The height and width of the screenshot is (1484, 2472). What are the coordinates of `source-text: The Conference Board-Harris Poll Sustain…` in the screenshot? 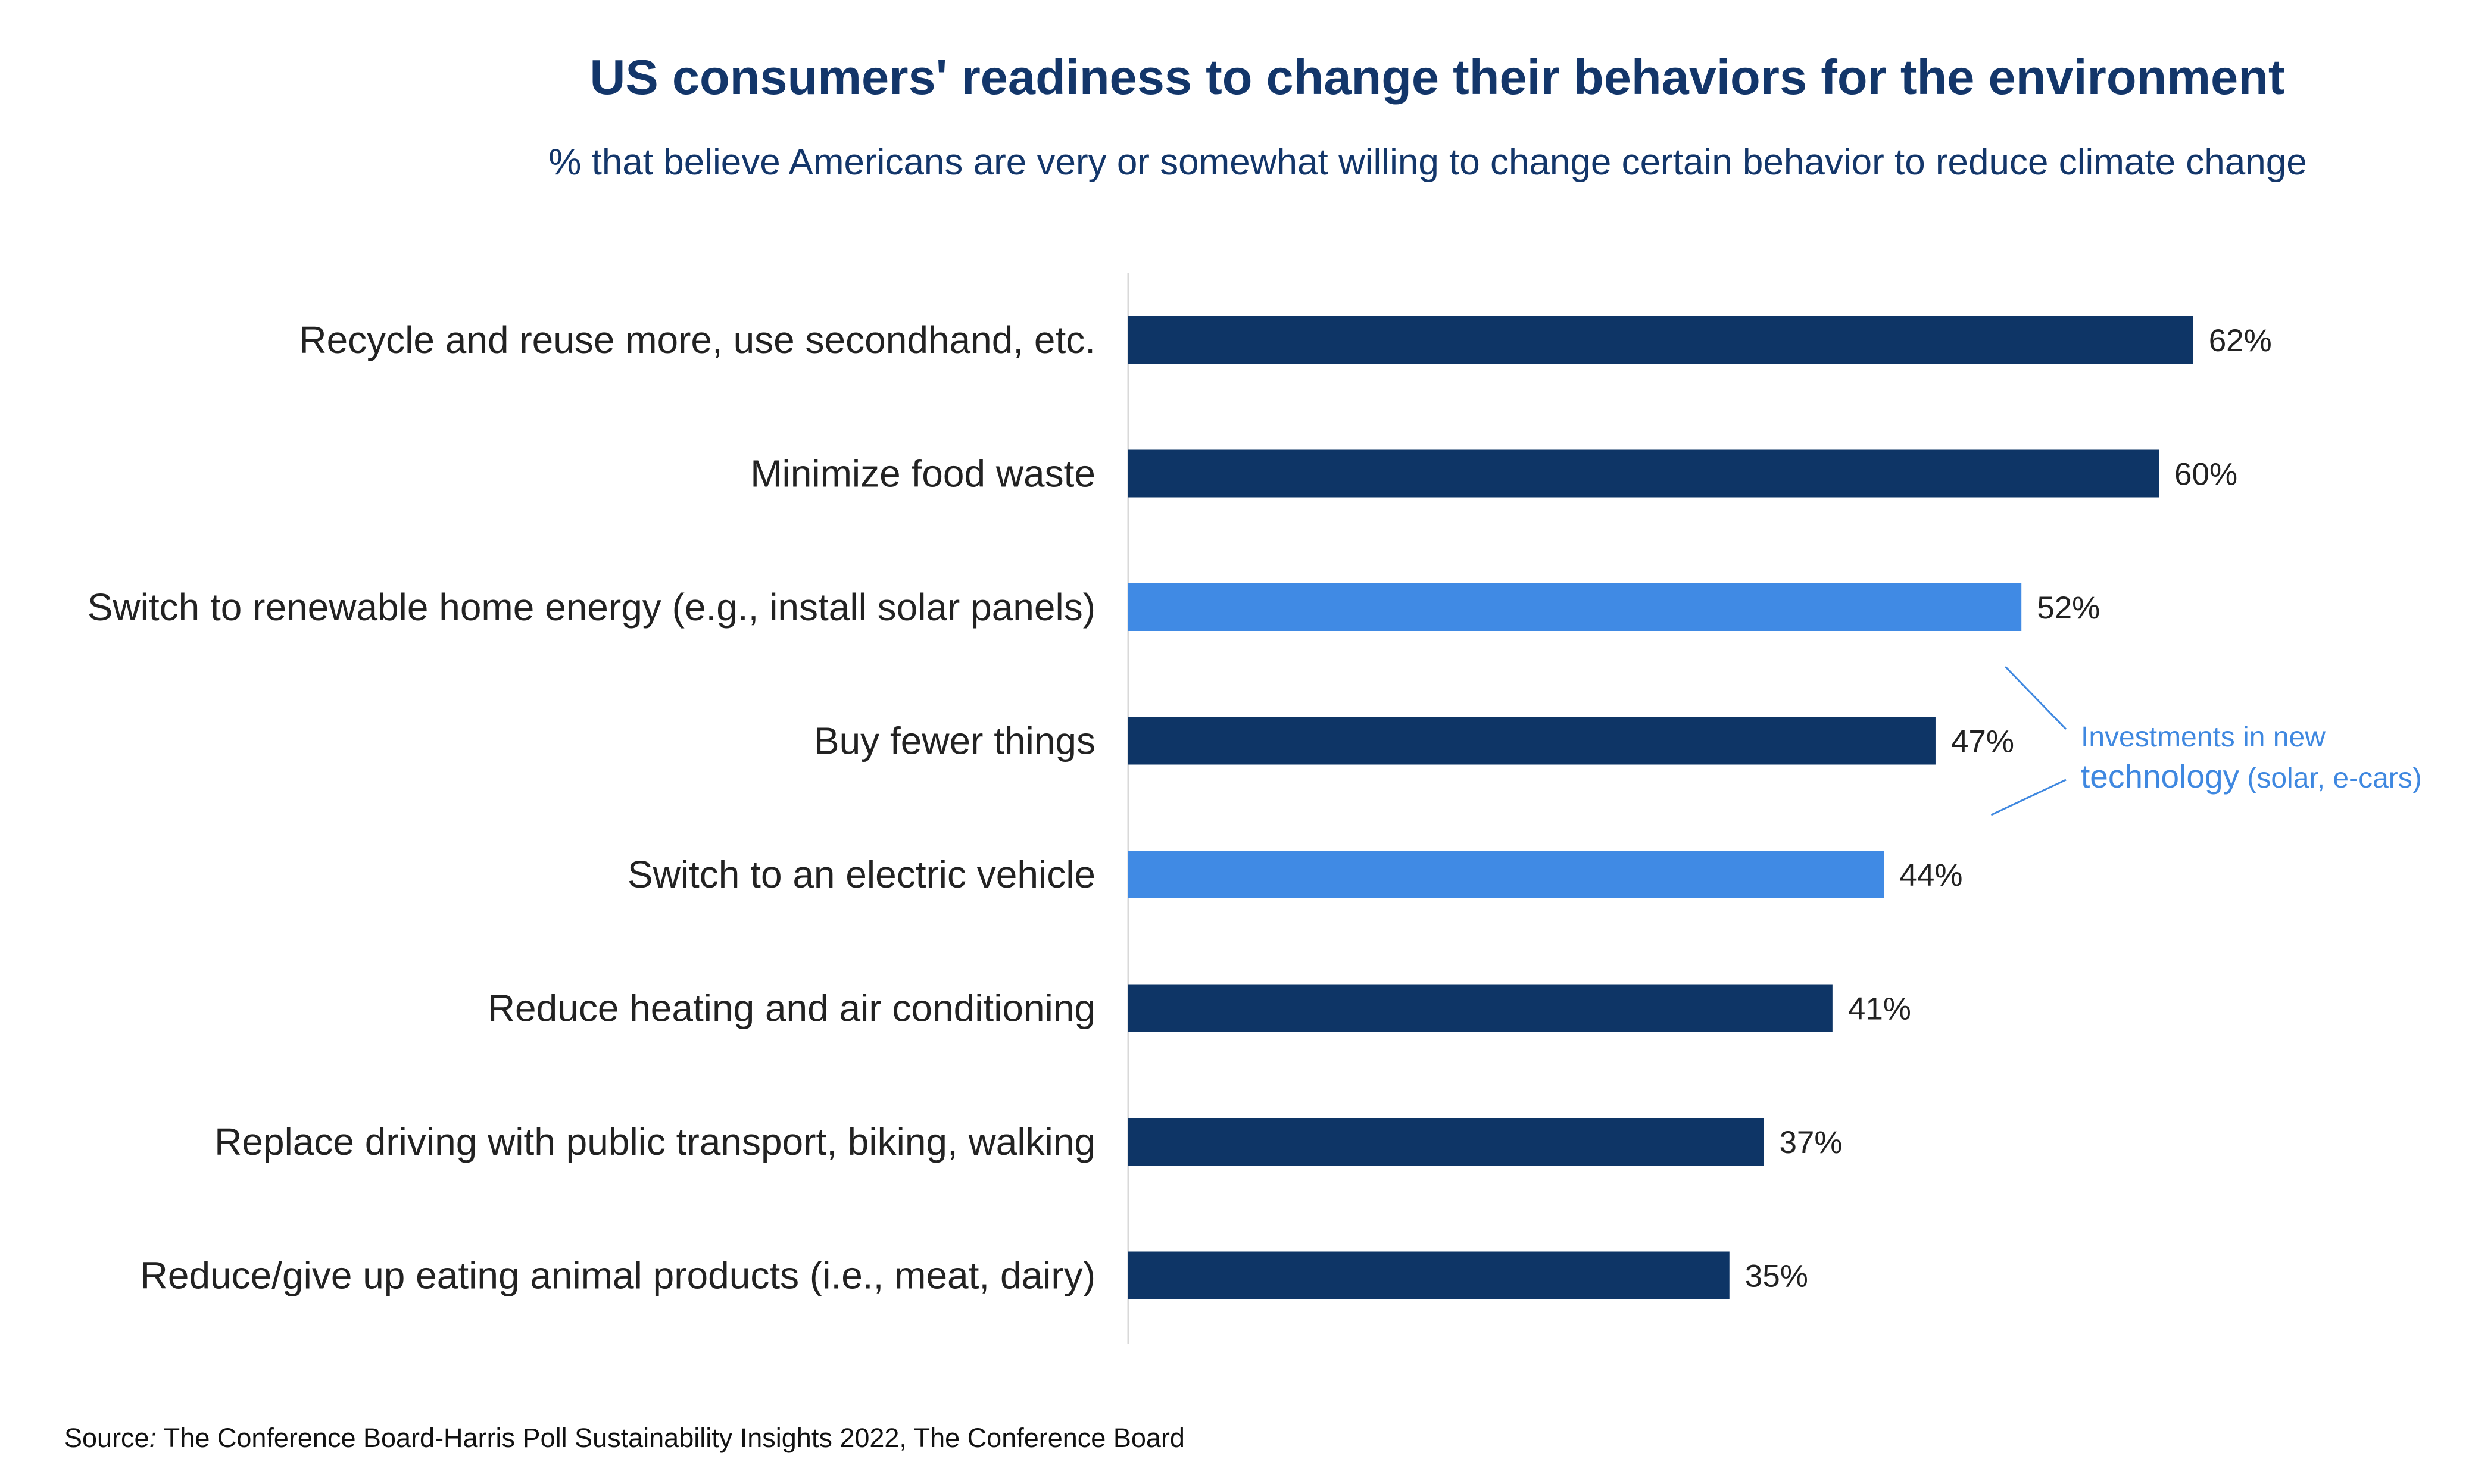 It's located at (671, 1438).